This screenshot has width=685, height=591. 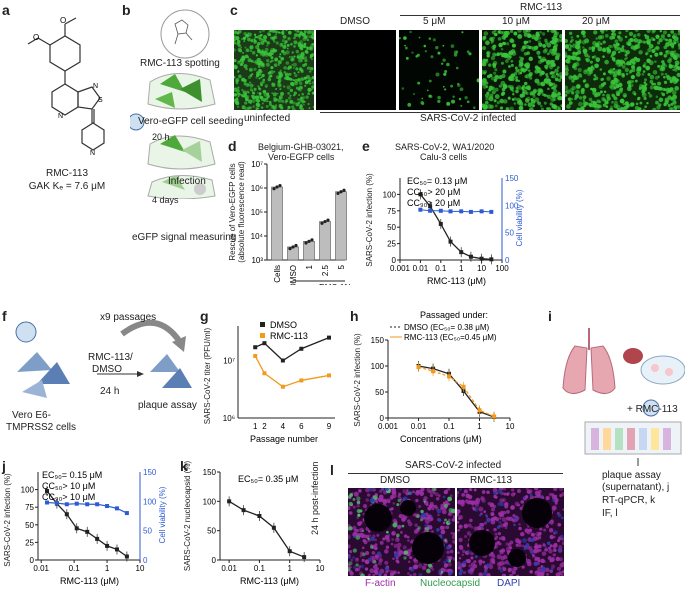 What do you see at coordinates (257, 164) in the screenshot?
I see `y-tick-label: 10⁷` at bounding box center [257, 164].